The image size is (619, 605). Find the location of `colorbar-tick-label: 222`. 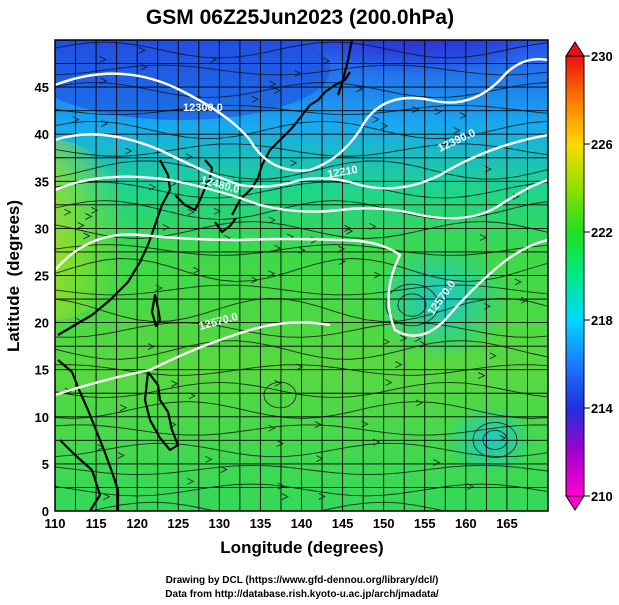

colorbar-tick-label: 222 is located at coordinates (602, 232).